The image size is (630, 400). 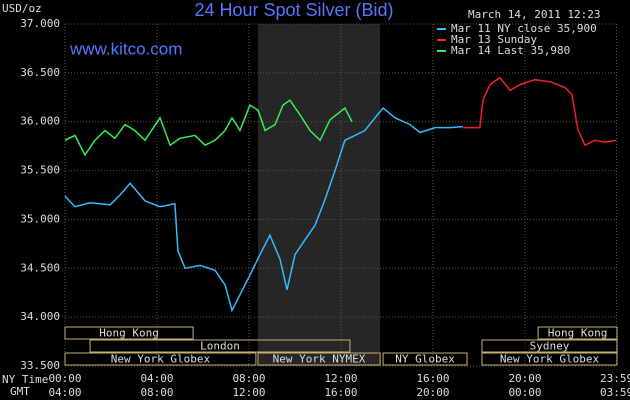 I want to click on y-tick-label: 34.500, so click(x=40, y=267).